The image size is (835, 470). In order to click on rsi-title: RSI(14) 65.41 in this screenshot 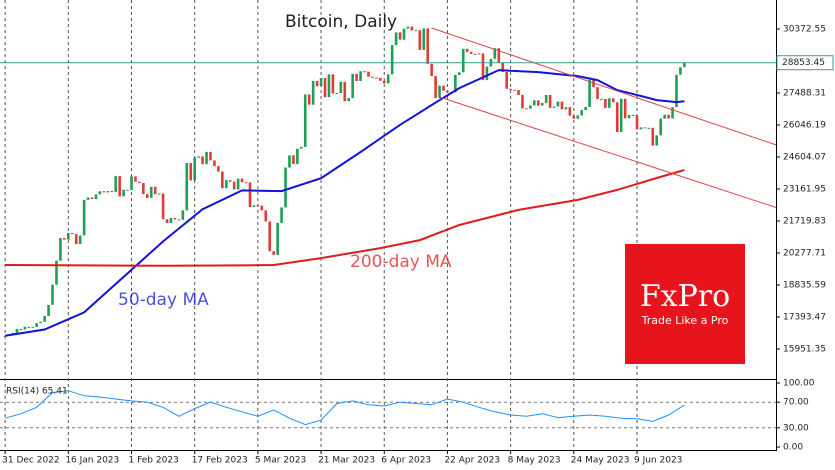, I will do `click(37, 392)`.